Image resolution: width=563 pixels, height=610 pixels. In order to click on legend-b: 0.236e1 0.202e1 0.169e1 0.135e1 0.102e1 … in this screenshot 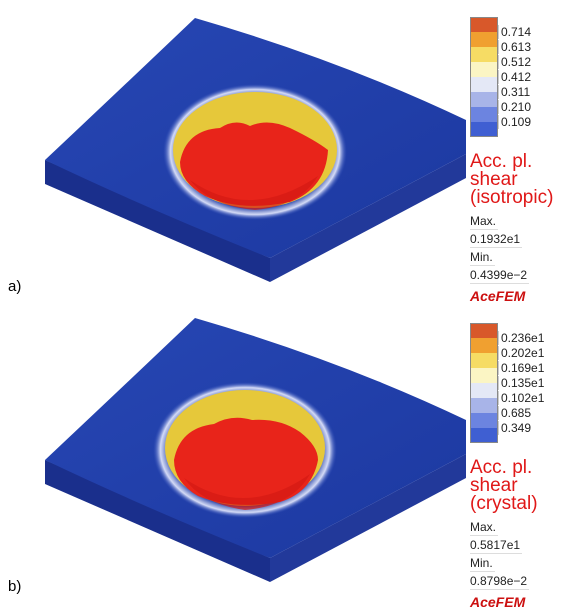, I will do `click(516, 466)`.